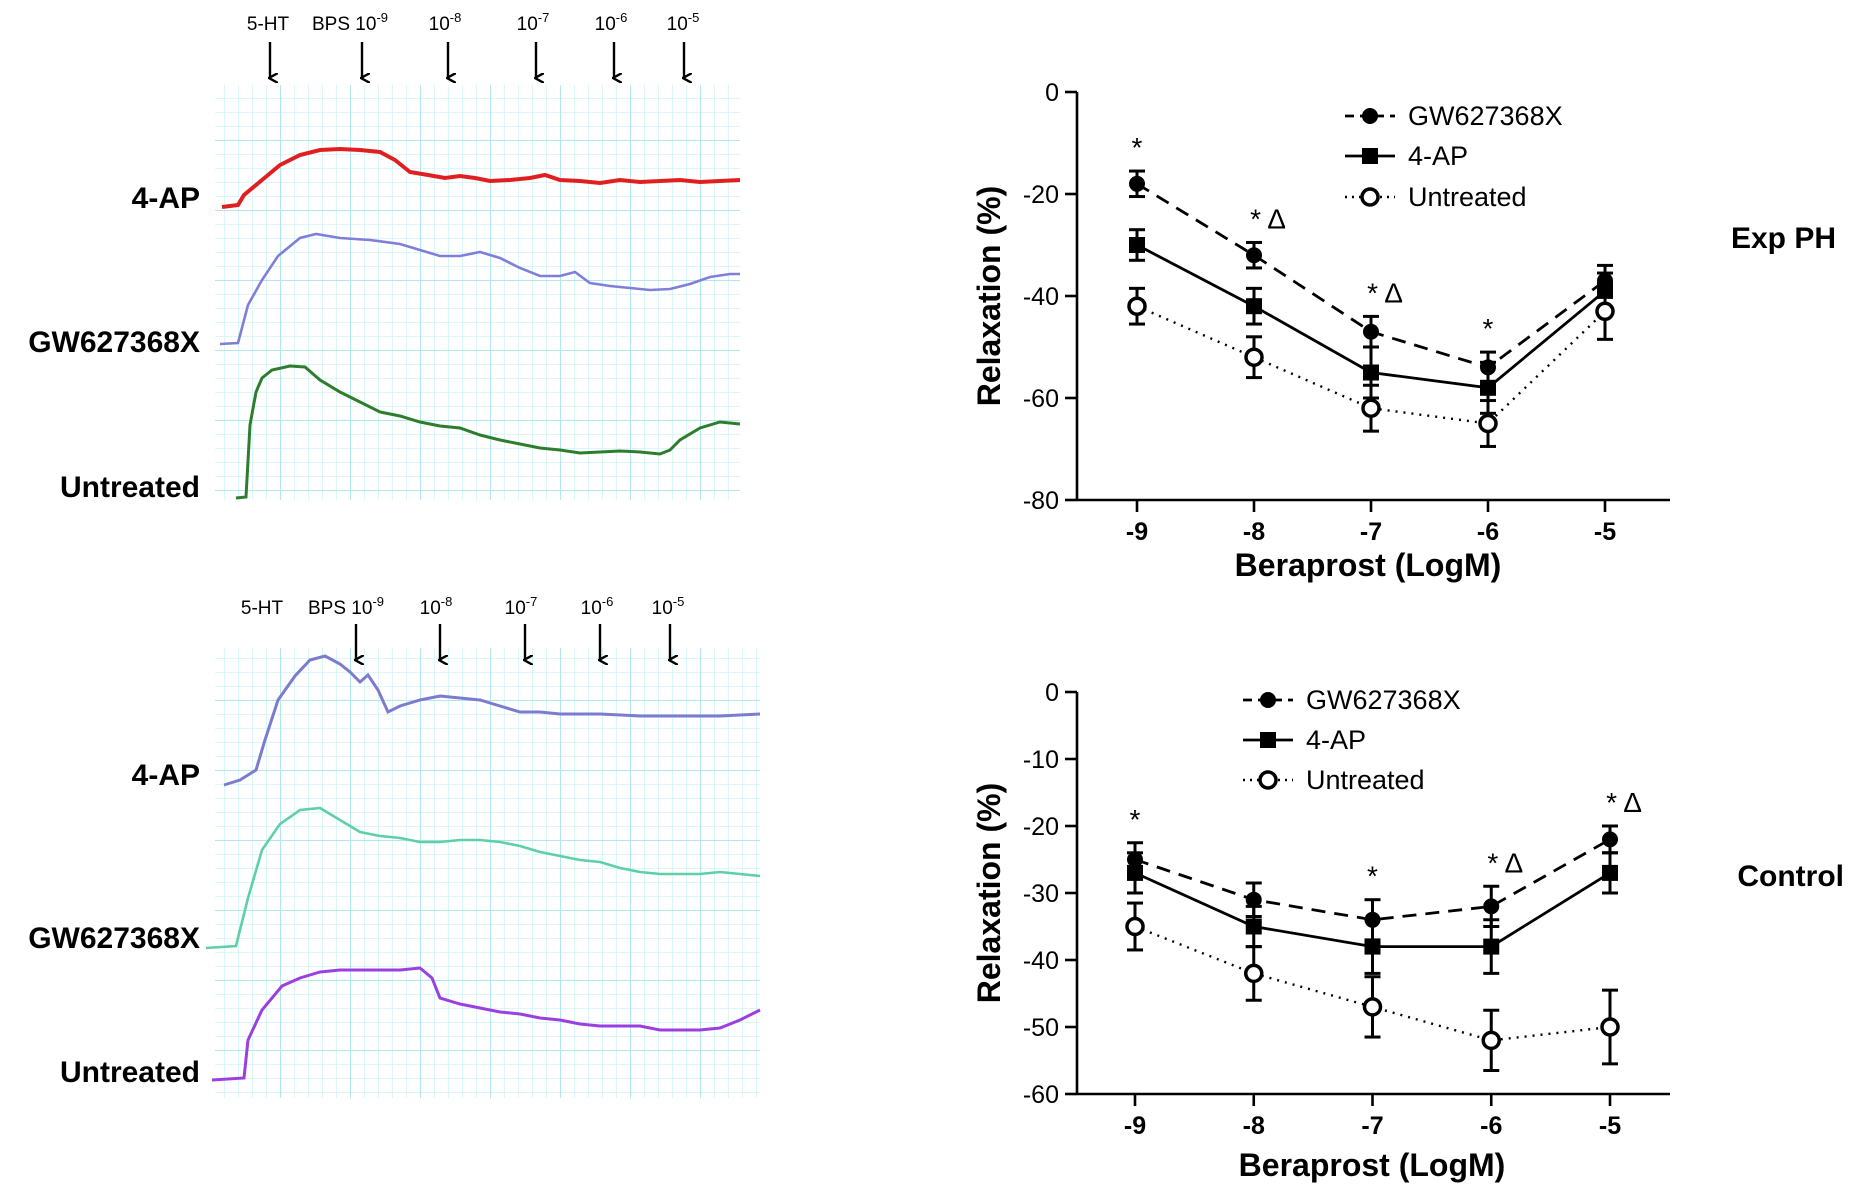  Describe the element at coordinates (1371, 532) in the screenshot. I see `x-tick-label: -7` at that location.